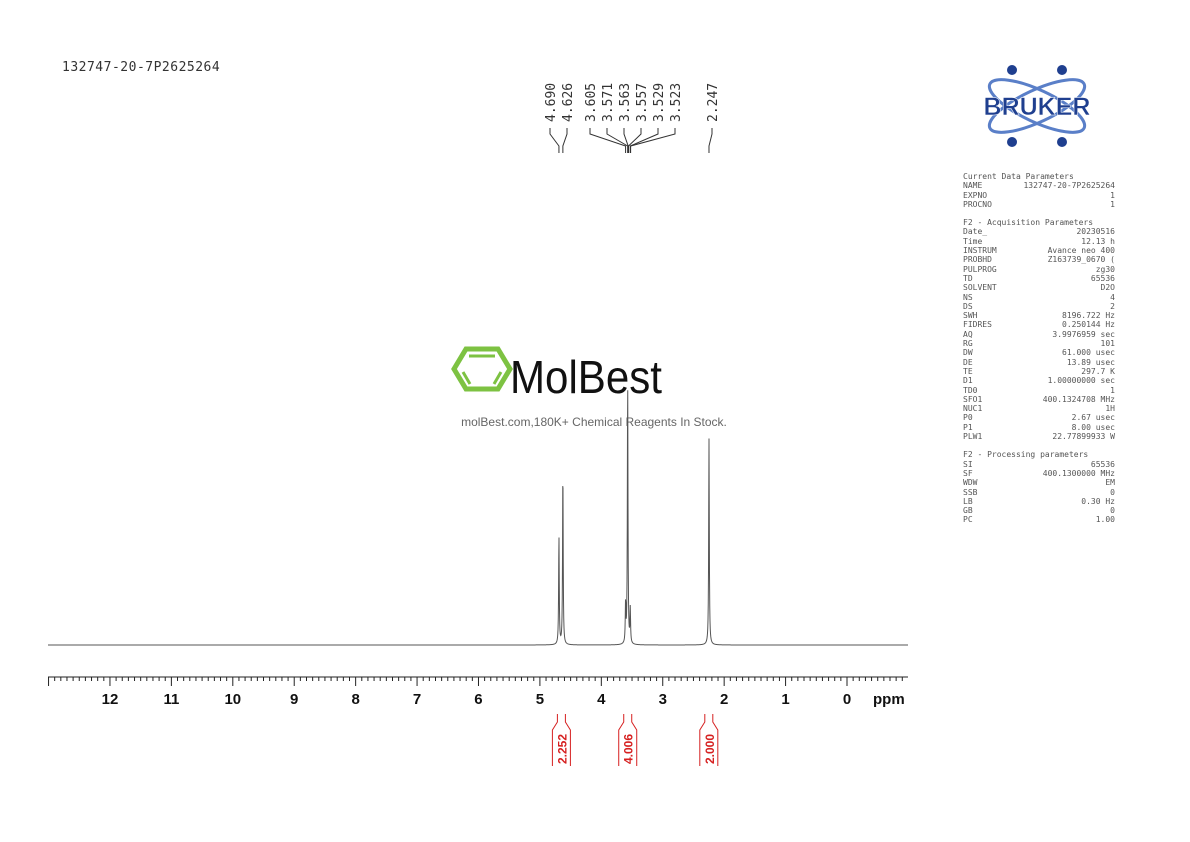 The height and width of the screenshot is (842, 1190). I want to click on param-row: GB 0, so click(1039, 511).